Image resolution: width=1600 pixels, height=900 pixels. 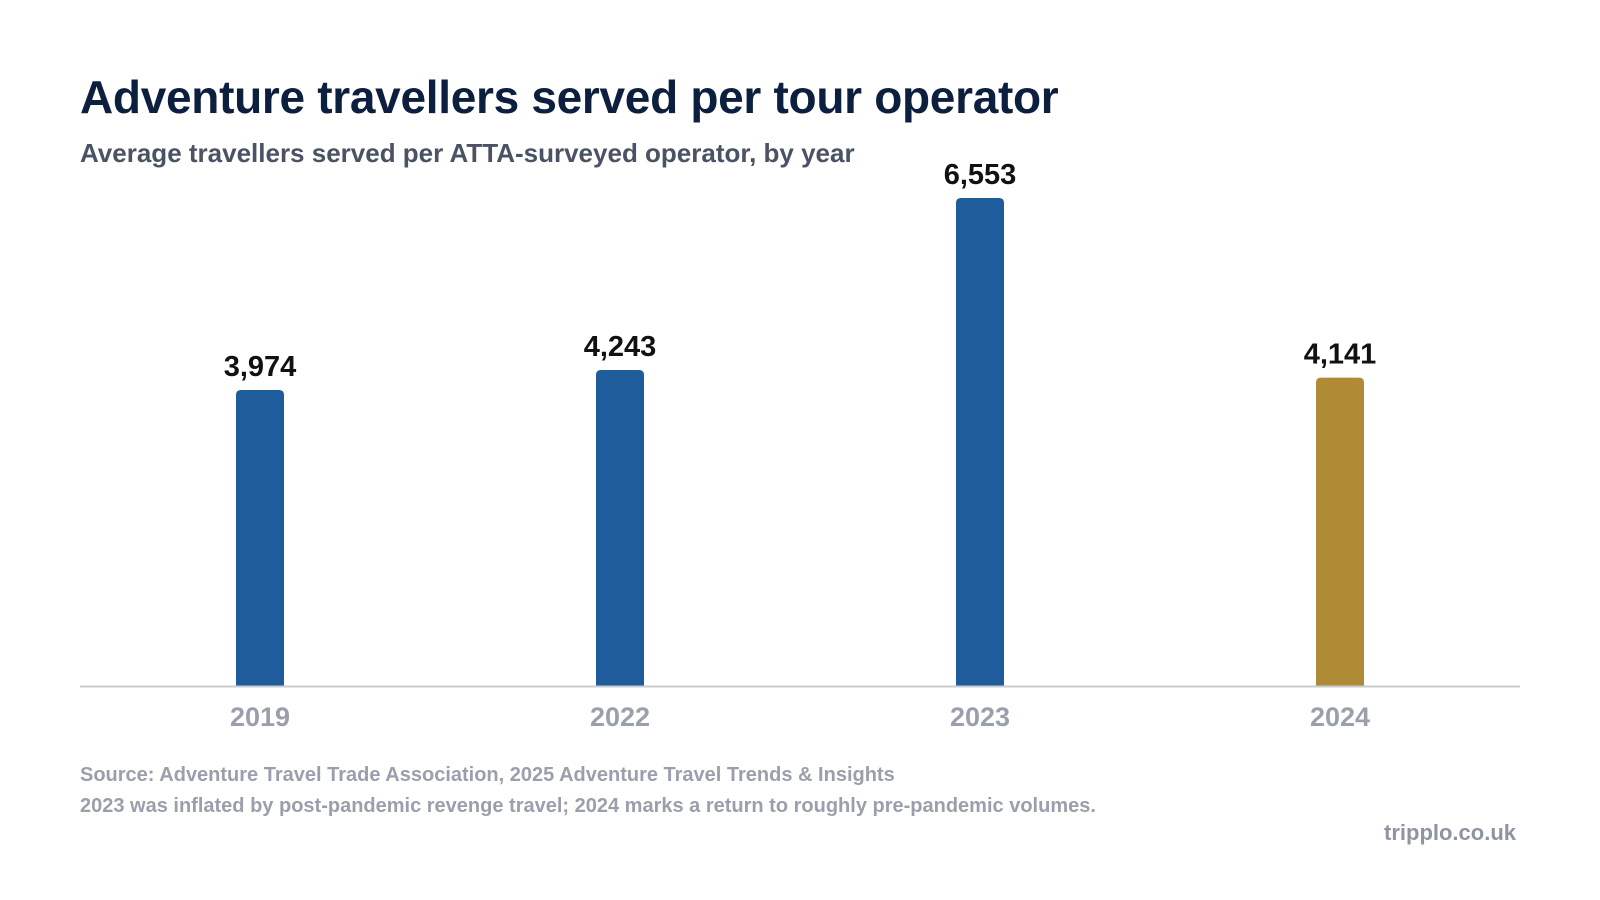 I want to click on value-label-2023: 6,553, so click(x=980, y=175).